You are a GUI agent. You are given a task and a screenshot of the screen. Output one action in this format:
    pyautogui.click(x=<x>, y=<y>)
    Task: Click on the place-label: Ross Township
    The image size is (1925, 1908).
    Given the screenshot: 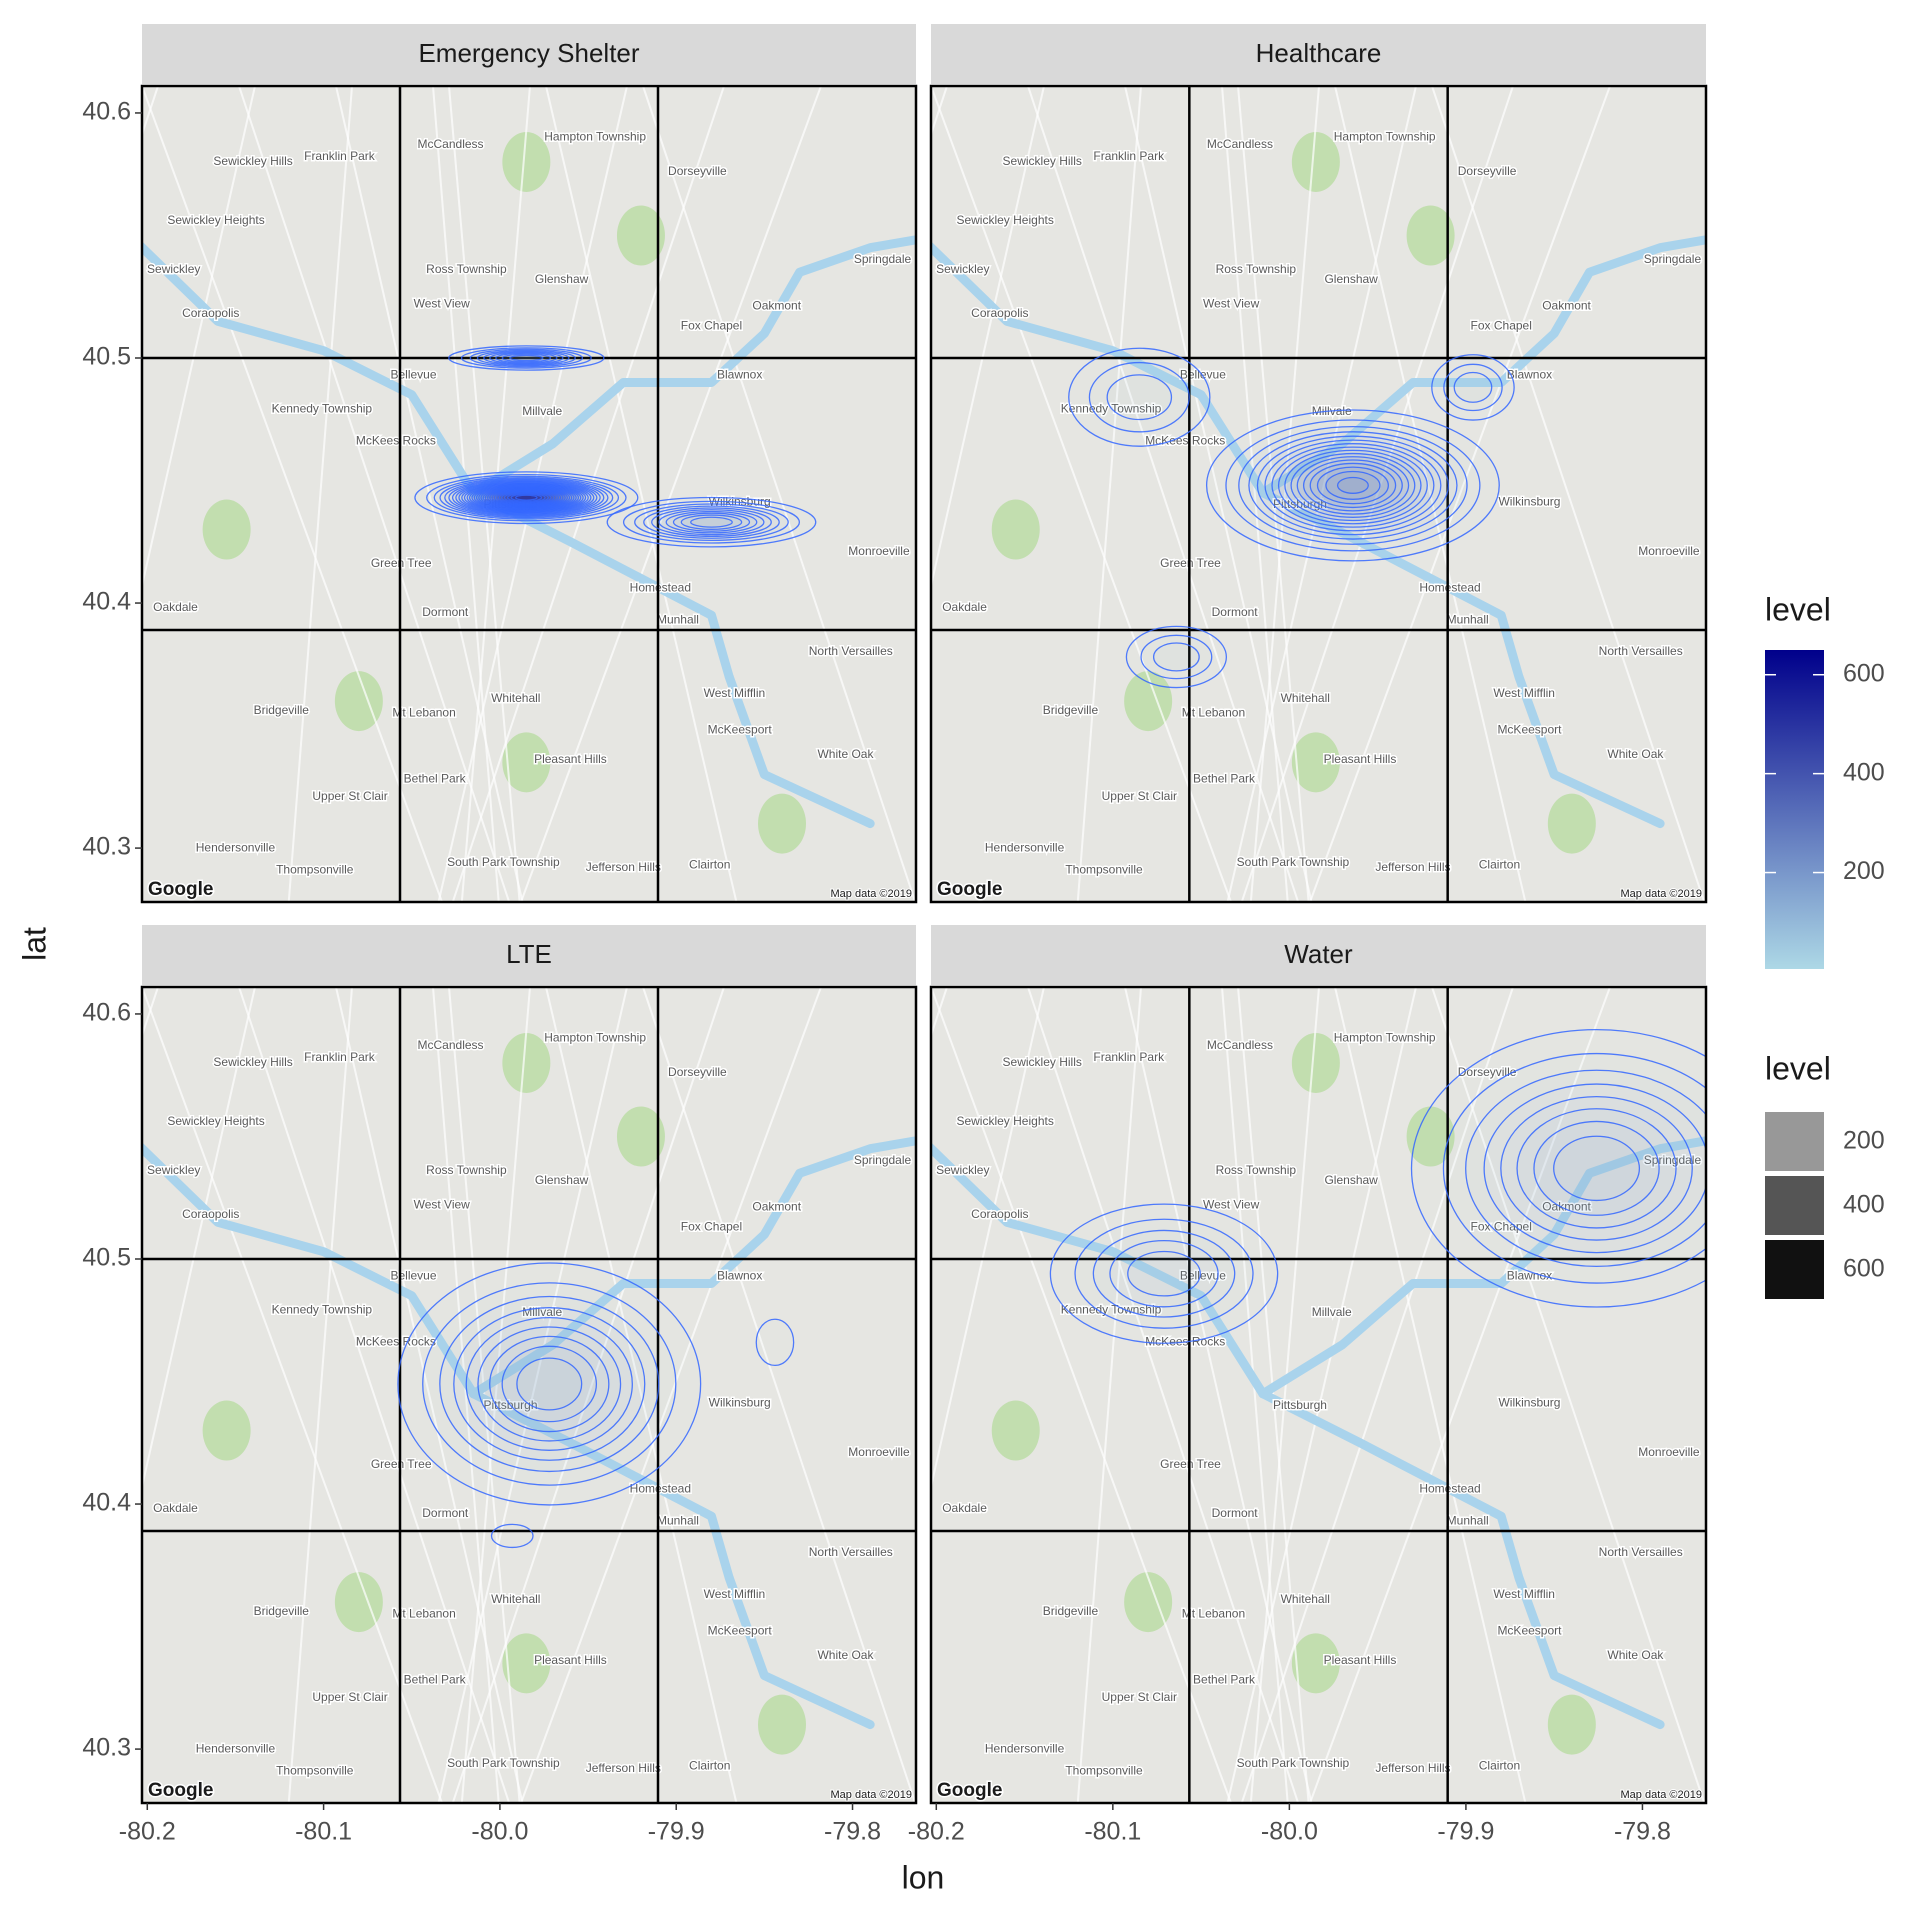 What is the action you would take?
    pyautogui.click(x=1256, y=1170)
    